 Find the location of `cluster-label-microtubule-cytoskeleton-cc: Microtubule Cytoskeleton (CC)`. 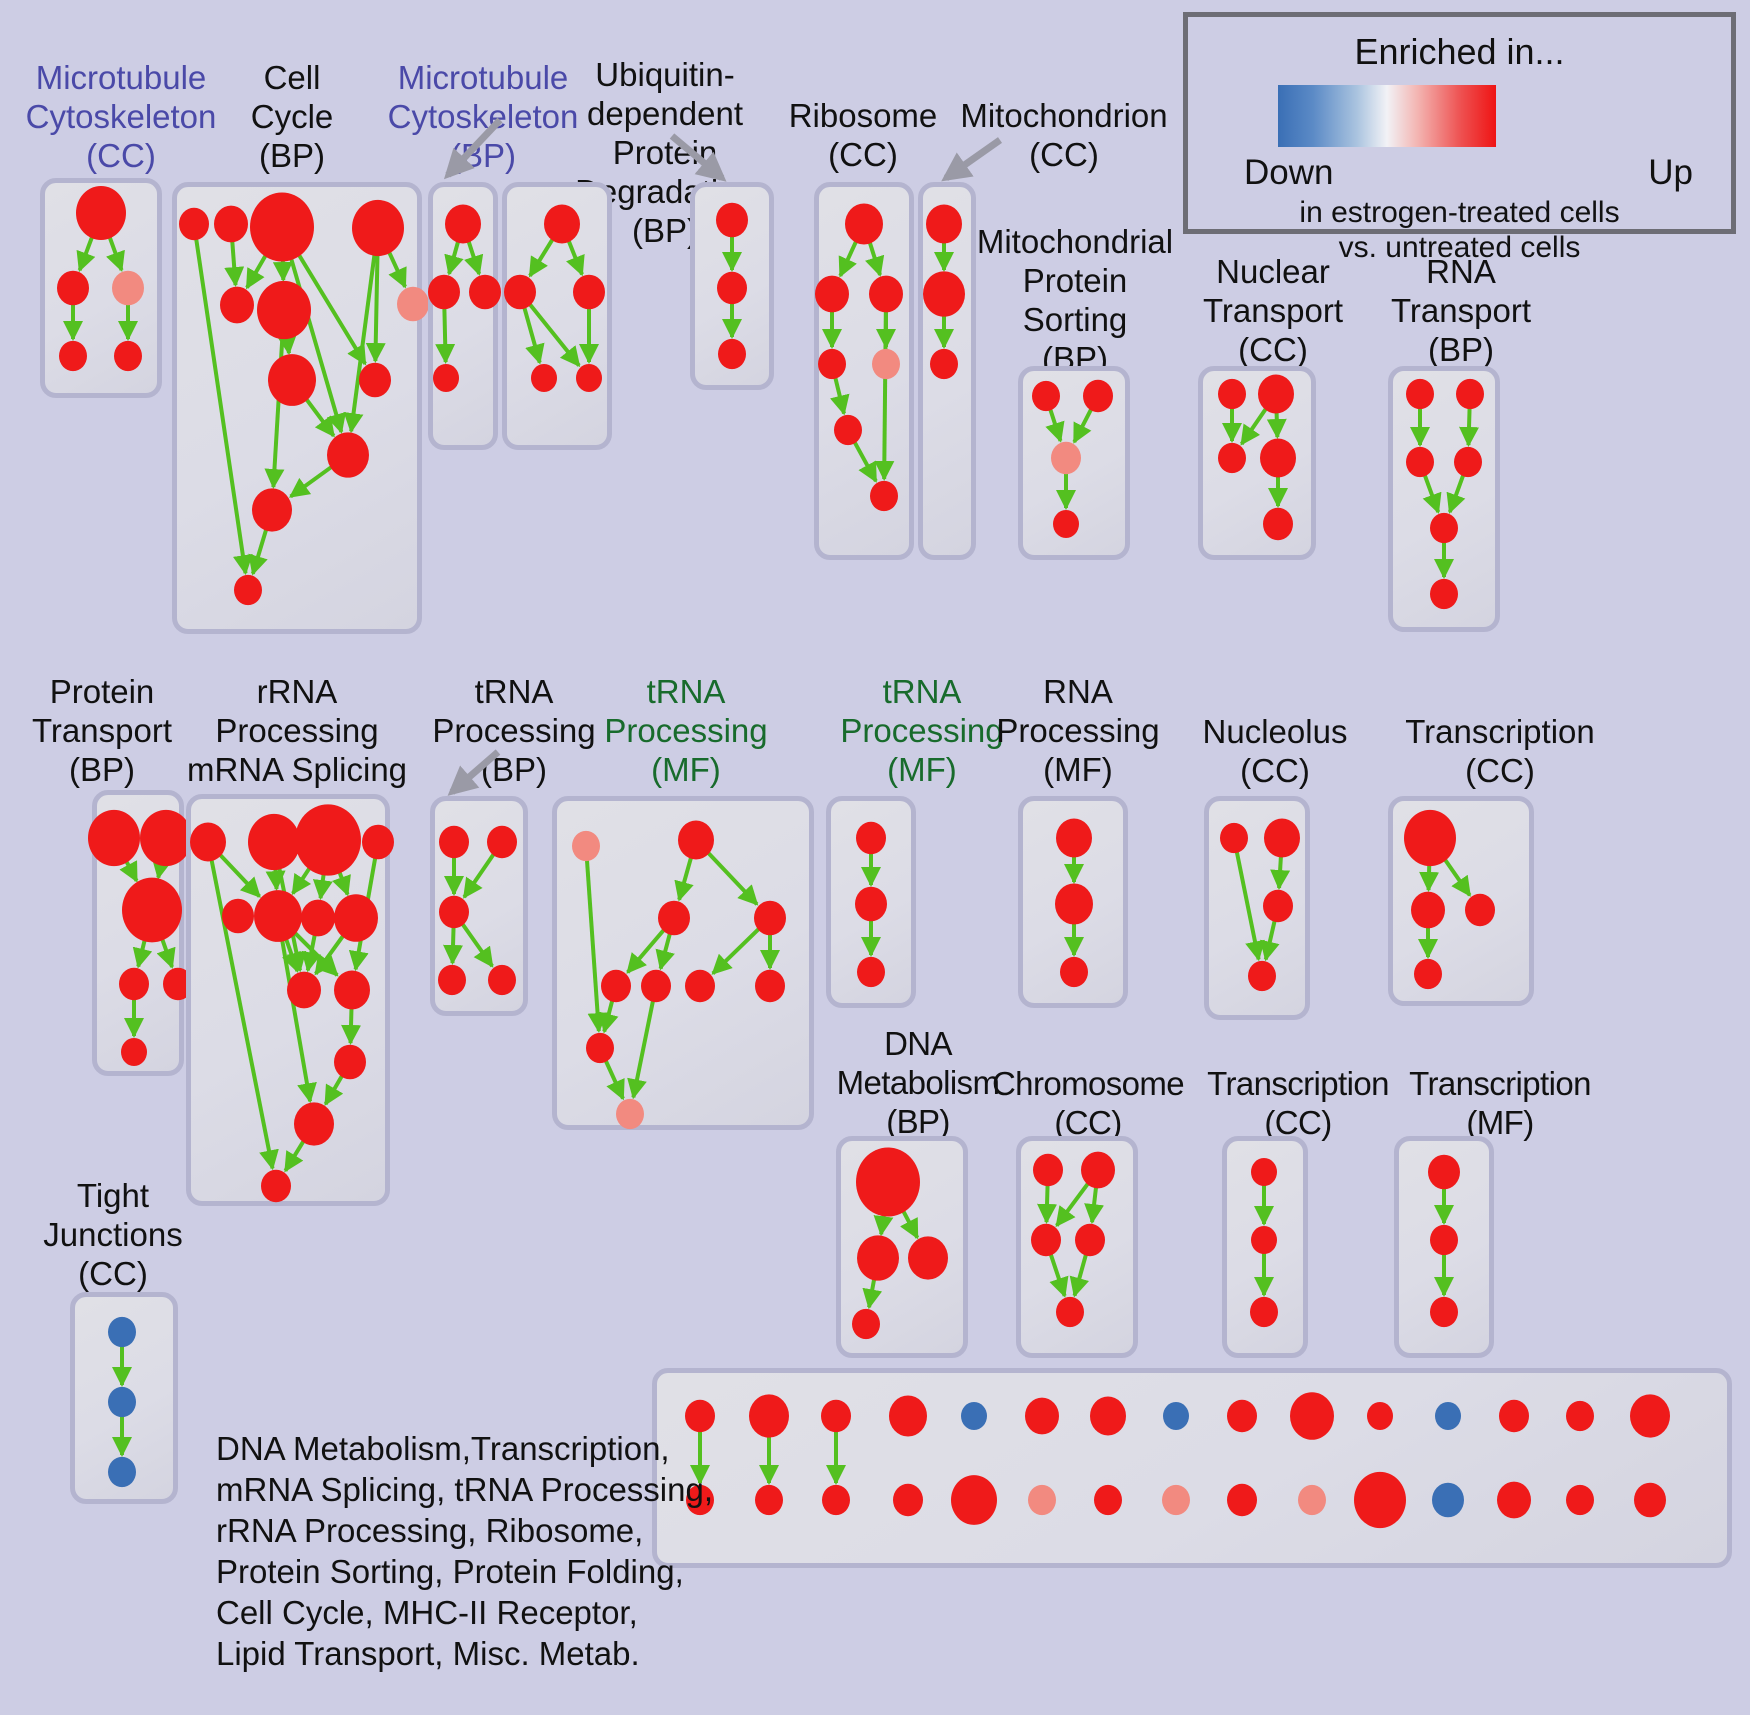

cluster-label-microtubule-cytoskeleton-cc: Microtubule Cytoskeleton (CC) is located at coordinates (121, 116).